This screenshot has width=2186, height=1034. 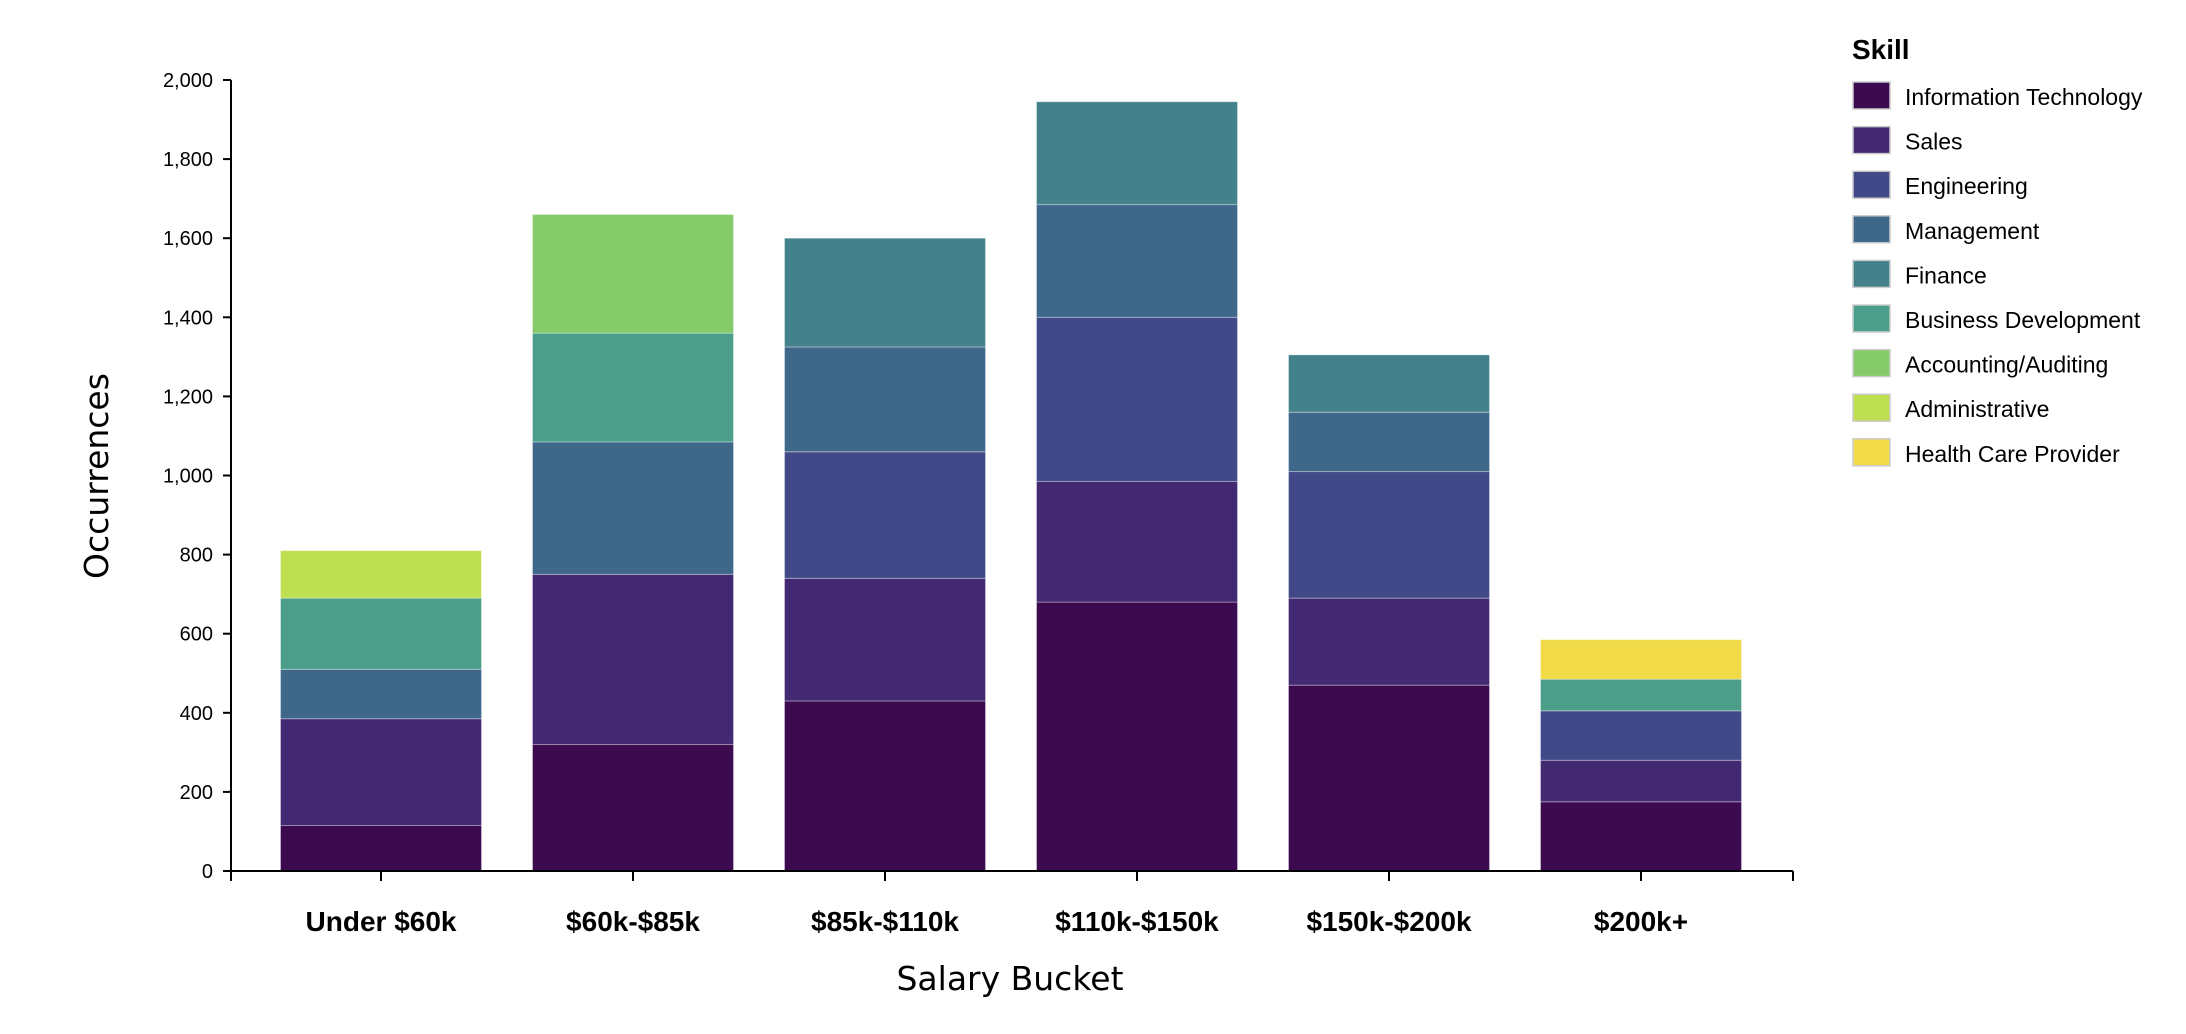 What do you see at coordinates (885, 921) in the screenshot?
I see `x-tick-label: $85k-$110k` at bounding box center [885, 921].